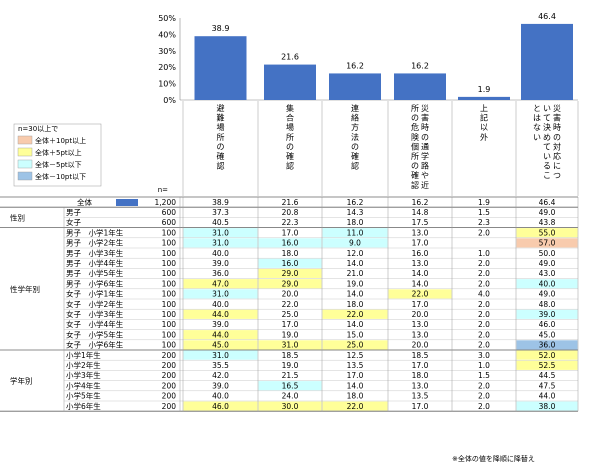  I want to click on category-label: 災害時の対応について決めていることはない, so click(547, 142).